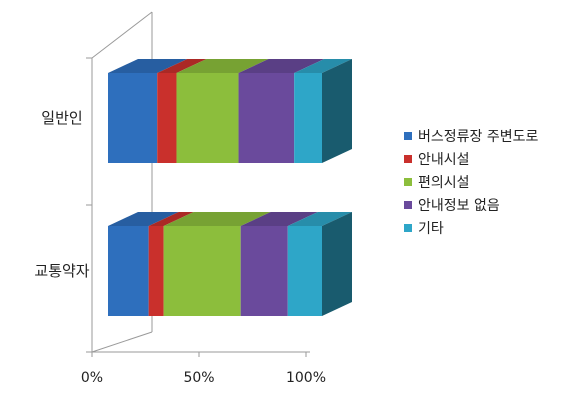 This screenshot has width=575, height=395. I want to click on floor-depth-edge, so click(122, 342).